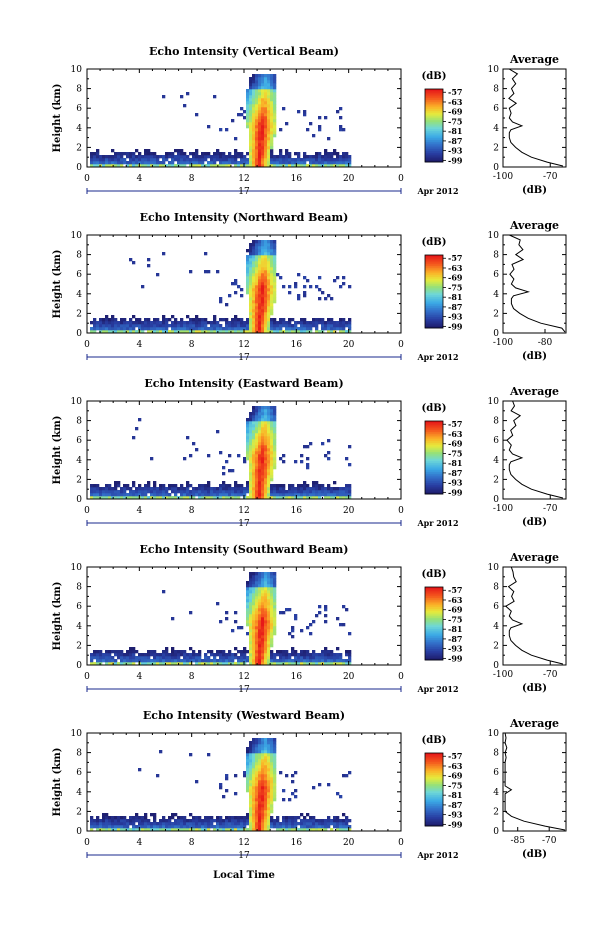 This screenshot has height=929, width=616. I want to click on colorbar-tick: -75, so click(455, 287).